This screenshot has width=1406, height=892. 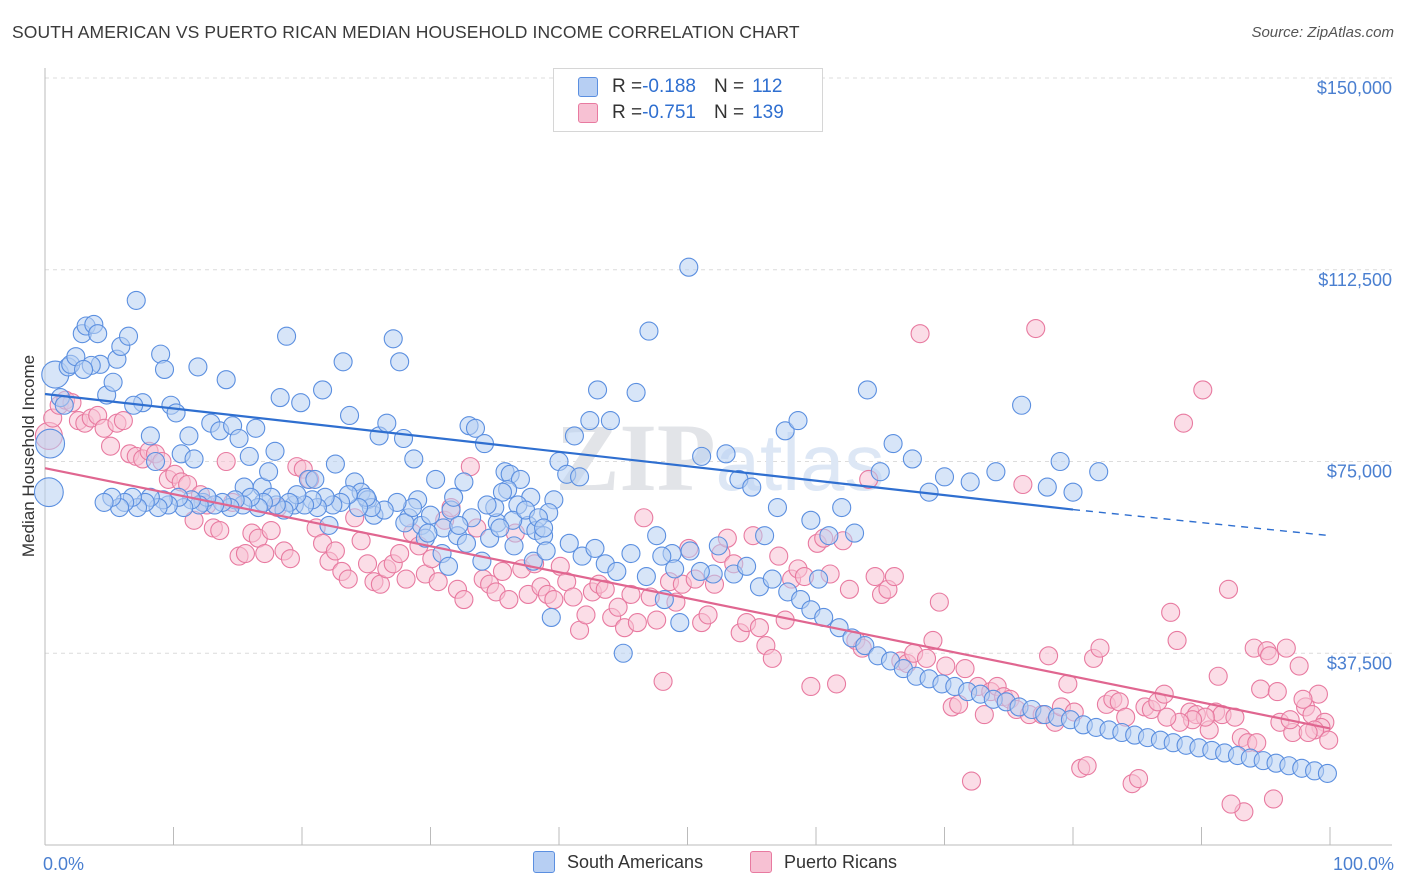 What do you see at coordinates (635, 457) in the screenshot?
I see `watermark-zip: ZIP` at bounding box center [635, 457].